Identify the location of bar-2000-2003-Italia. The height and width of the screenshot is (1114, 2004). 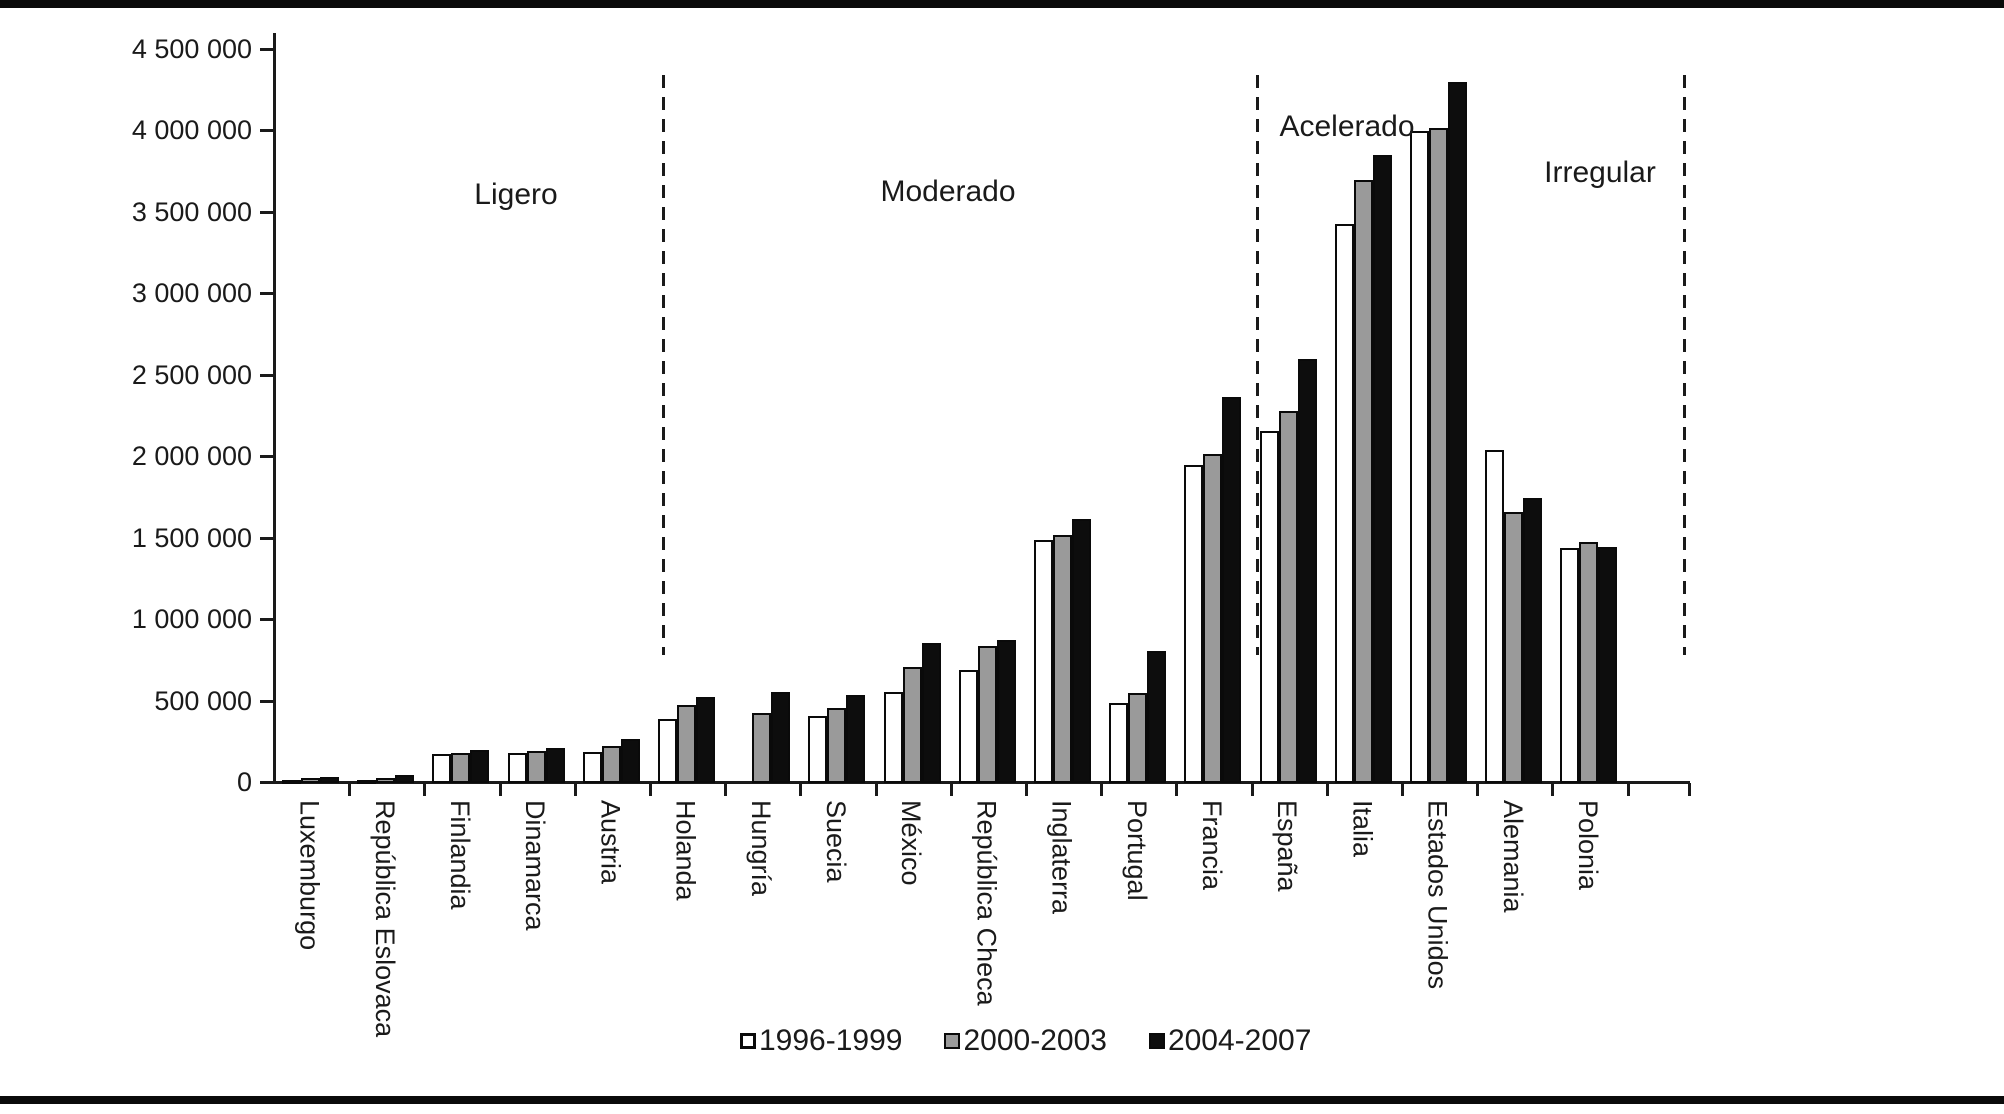
(1363, 481).